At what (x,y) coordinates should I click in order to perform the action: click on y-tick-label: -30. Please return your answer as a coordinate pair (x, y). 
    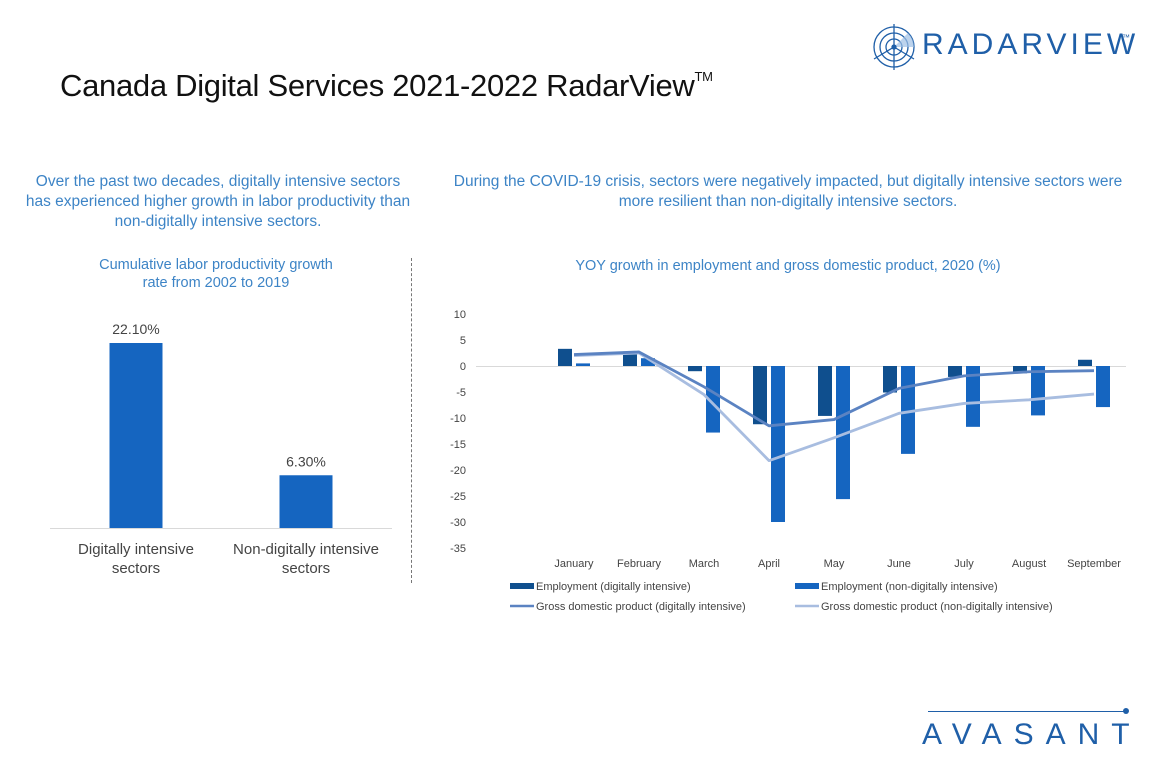
    Looking at the image, I should click on (458, 523).